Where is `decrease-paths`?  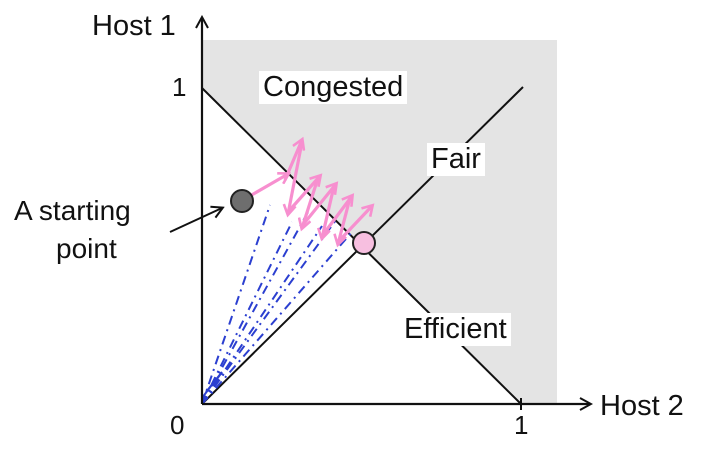 decrease-paths is located at coordinates (277, 304).